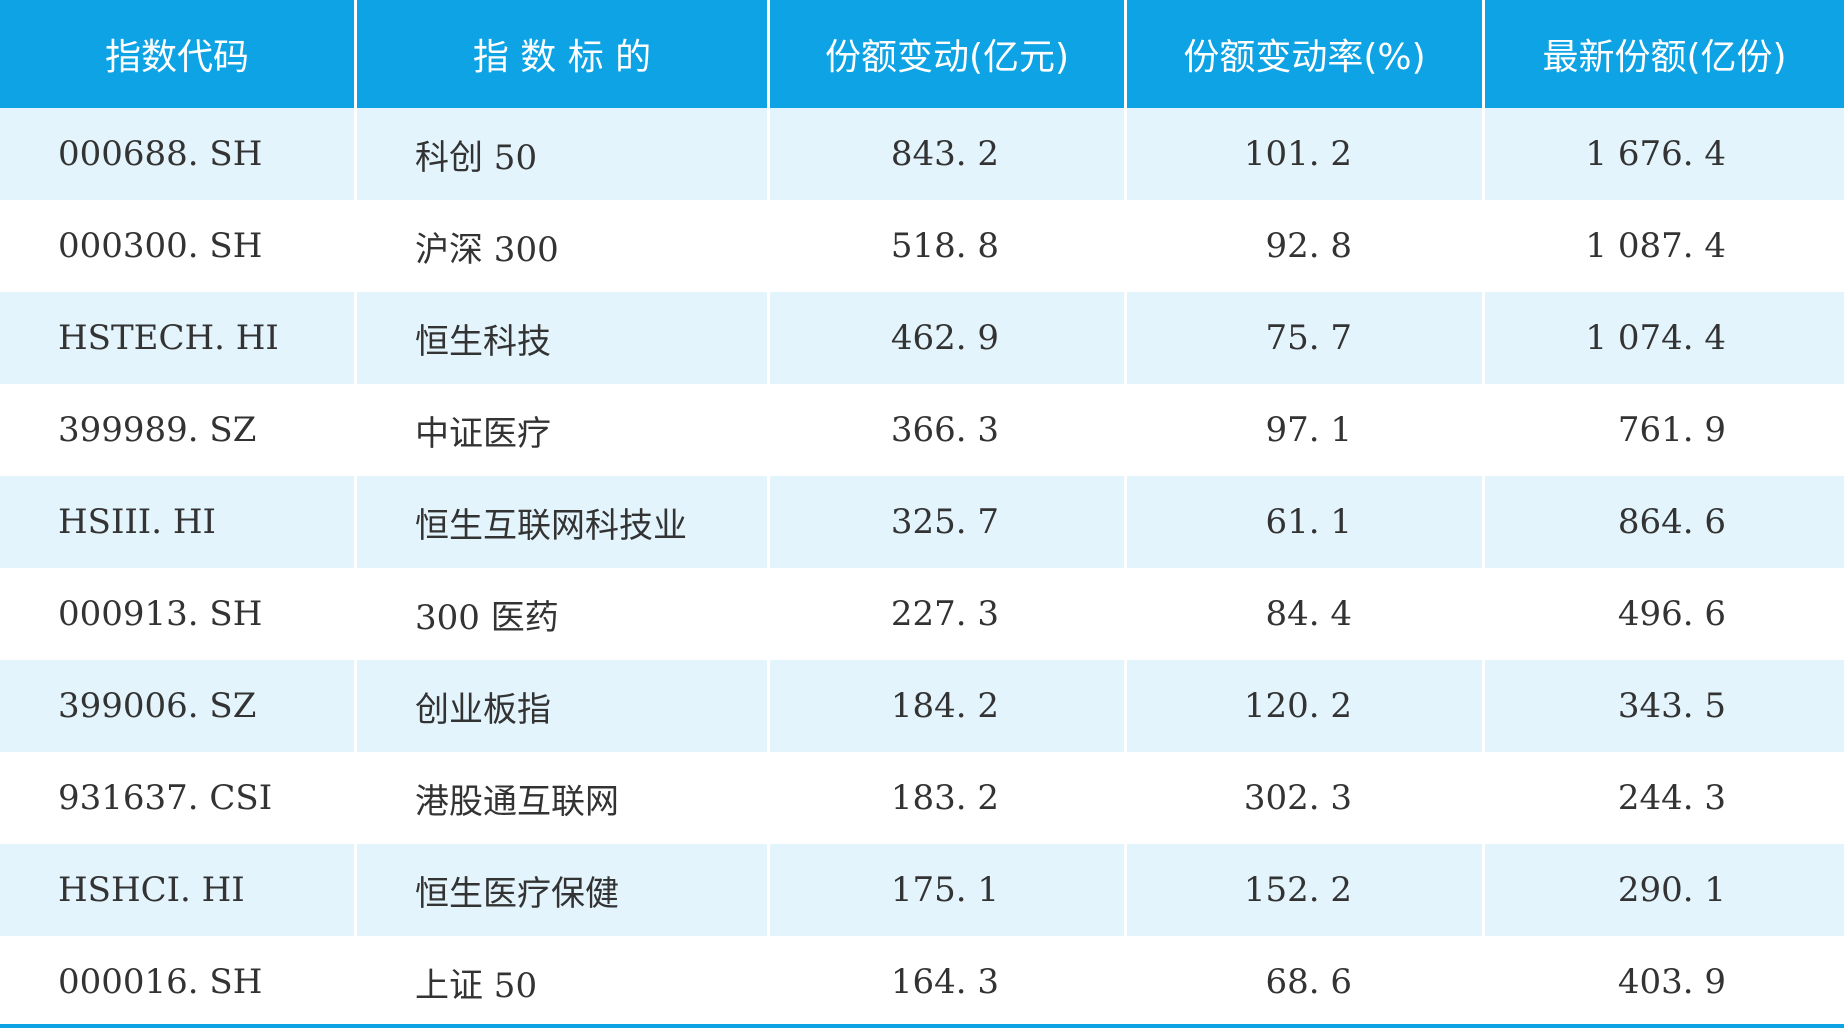 The width and height of the screenshot is (1844, 1031). I want to click on table-row: 000016. SH 上证 50 164. 3 68. 6 403. 9, so click(922, 982).